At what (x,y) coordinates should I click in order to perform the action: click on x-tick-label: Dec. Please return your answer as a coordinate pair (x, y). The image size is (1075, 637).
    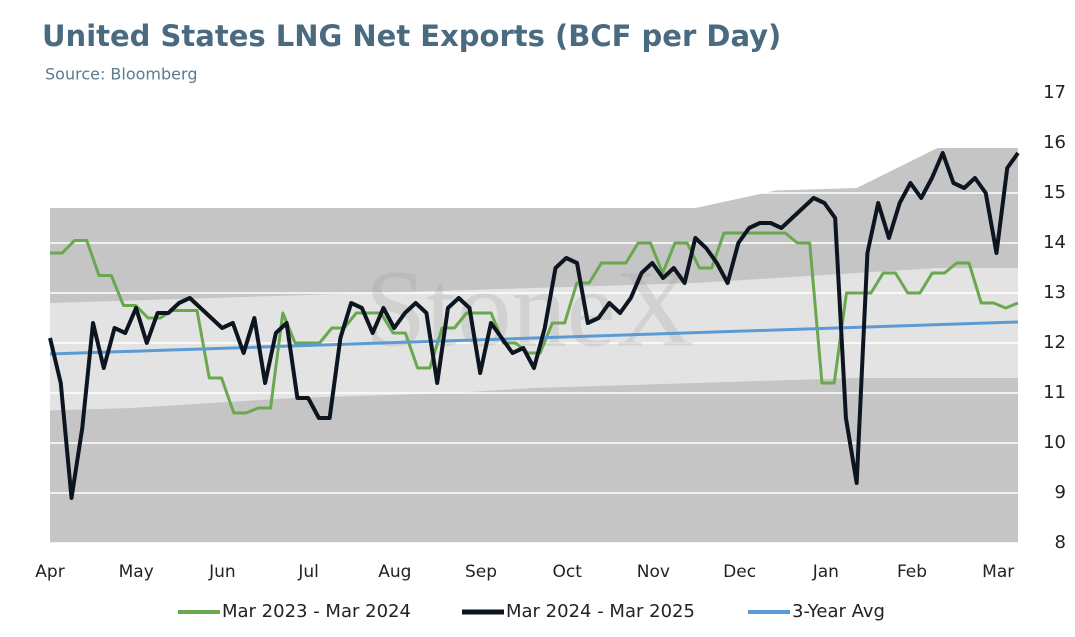
    Looking at the image, I should click on (739, 572).